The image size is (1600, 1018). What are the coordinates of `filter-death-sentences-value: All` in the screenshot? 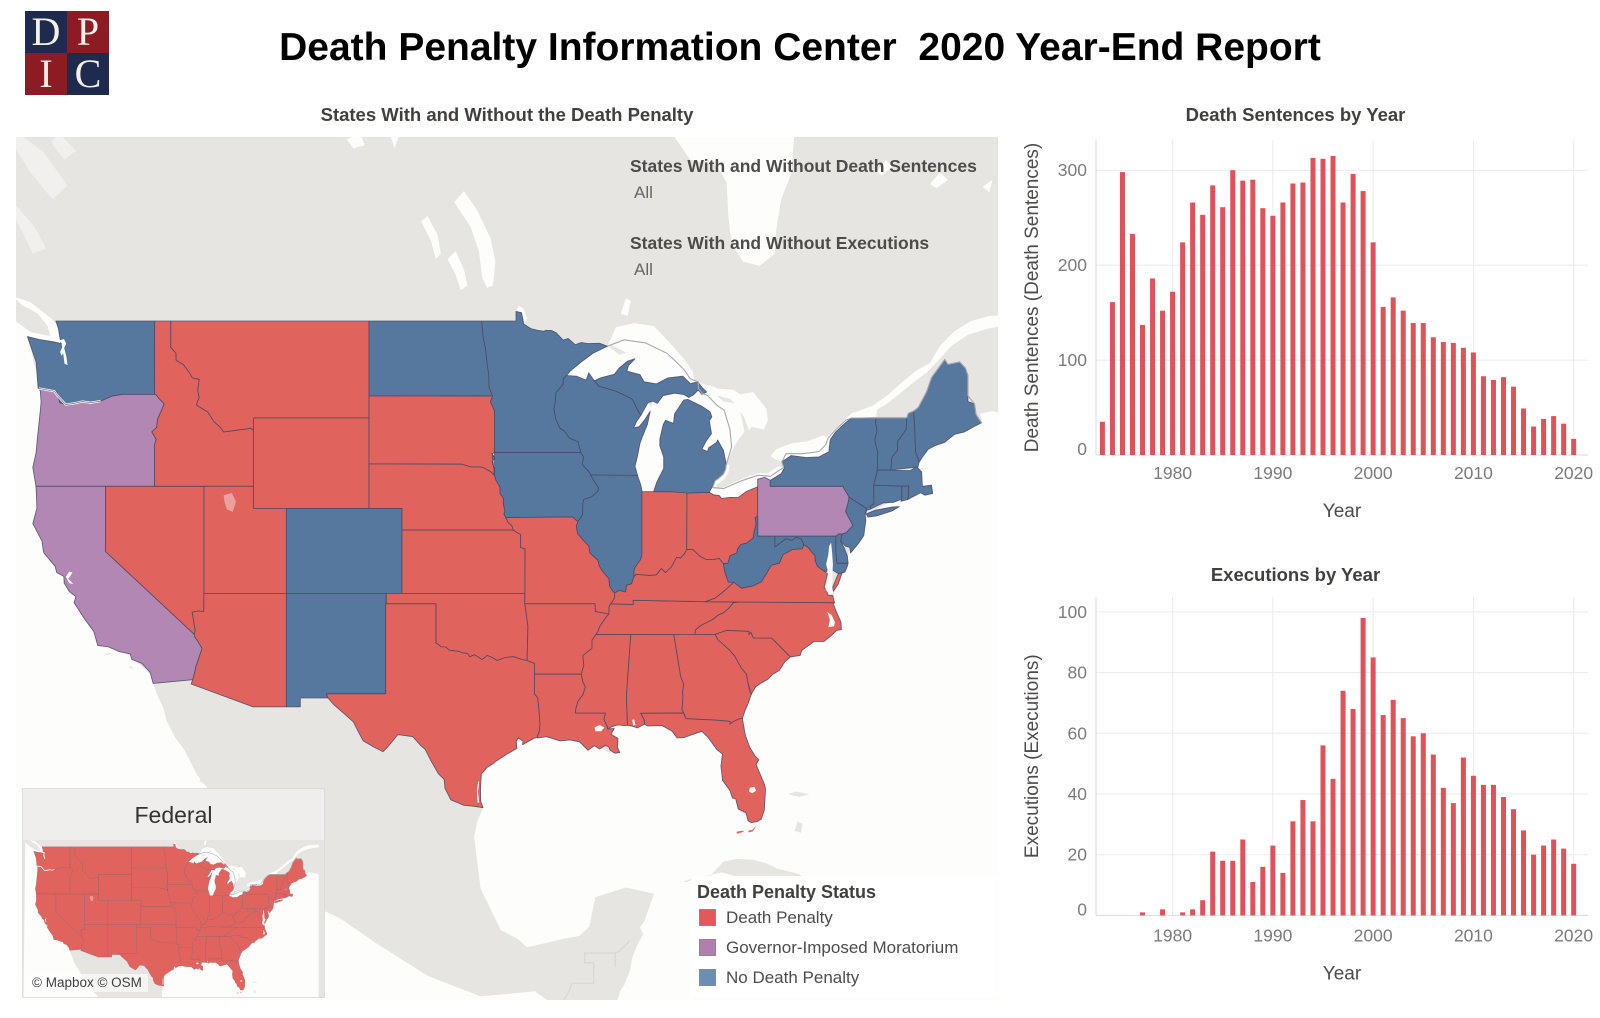 It's located at (643, 192).